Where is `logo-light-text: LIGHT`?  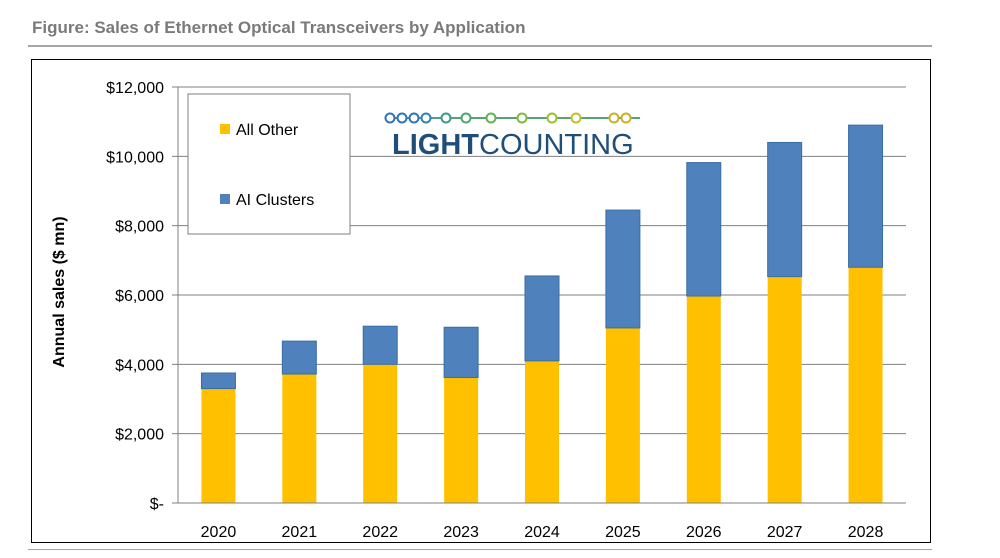 logo-light-text: LIGHT is located at coordinates (435, 145).